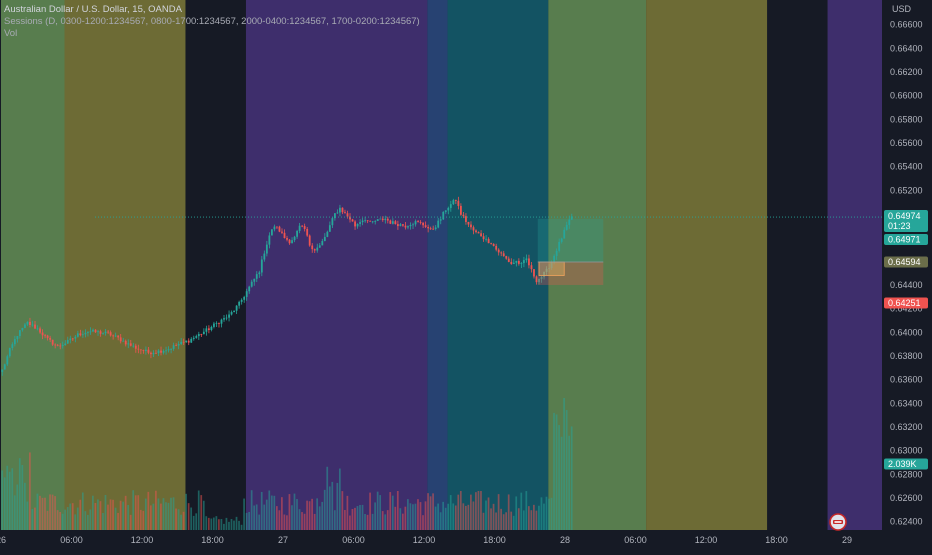  What do you see at coordinates (906, 303) in the screenshot?
I see `stop-price-tag: 0.64251` at bounding box center [906, 303].